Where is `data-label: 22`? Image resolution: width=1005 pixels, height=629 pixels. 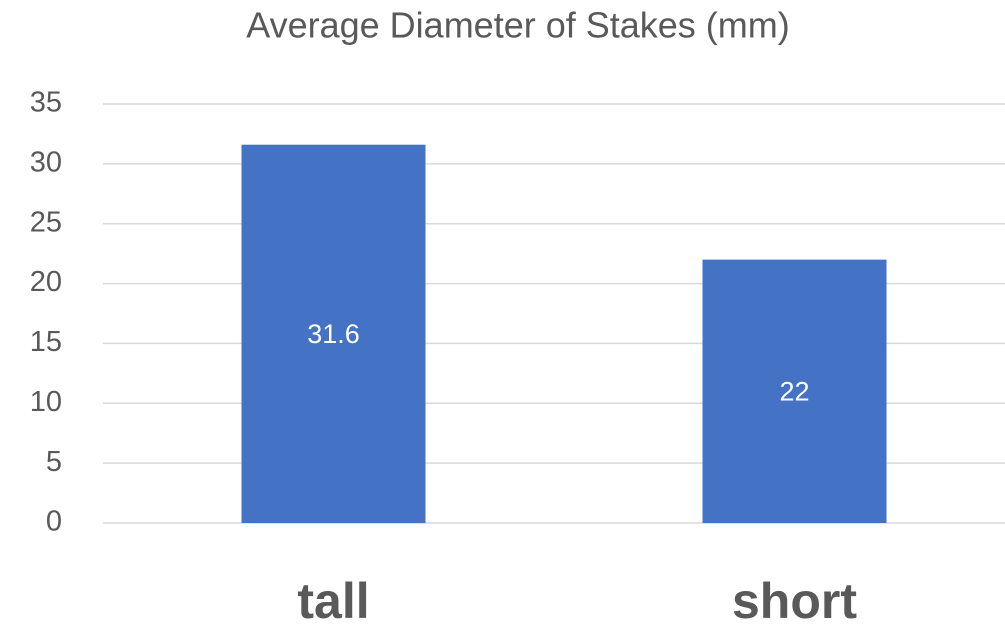 data-label: 22 is located at coordinates (794, 391).